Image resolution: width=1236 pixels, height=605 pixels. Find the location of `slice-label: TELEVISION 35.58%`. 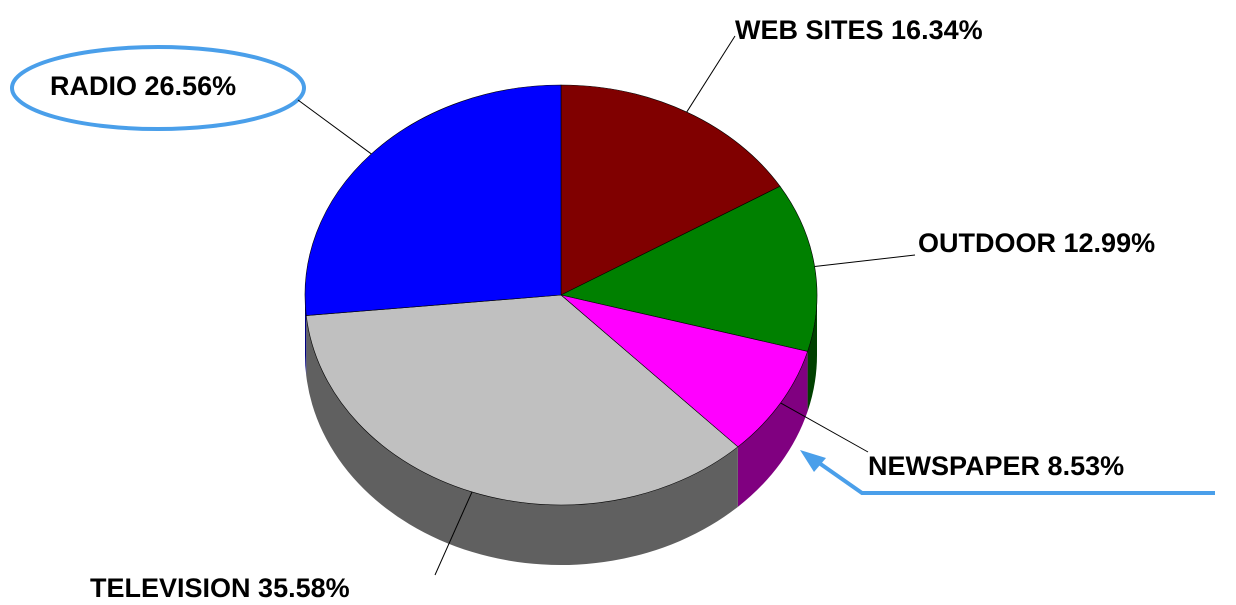

slice-label: TELEVISION 35.58% is located at coordinates (220, 588).